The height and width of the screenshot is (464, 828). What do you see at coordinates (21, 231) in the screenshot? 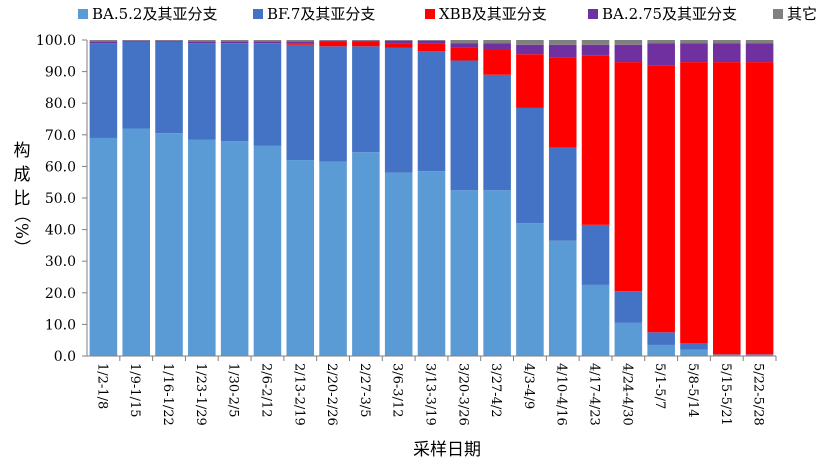
I see `y-axis-label-char: （%）` at bounding box center [21, 231].